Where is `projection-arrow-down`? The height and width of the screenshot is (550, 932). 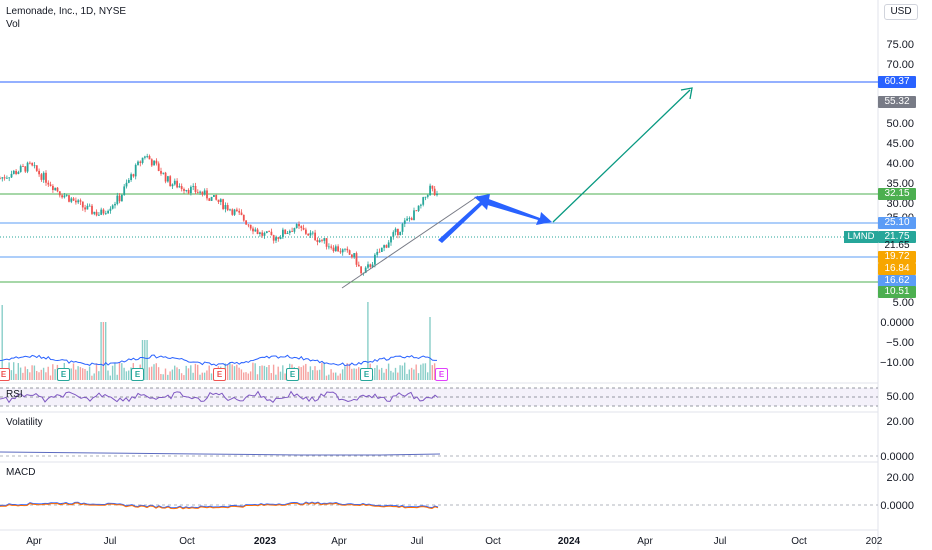
projection-arrow-down is located at coordinates (518, 211).